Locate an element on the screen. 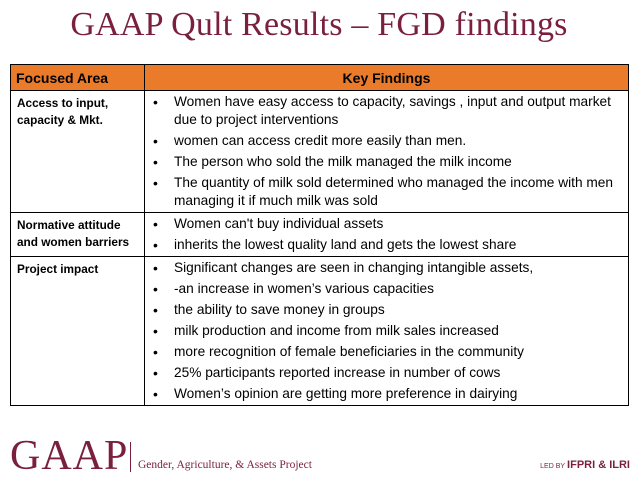 This screenshot has height=480, width=638. led-by-orgs: IFPRI & ILRI is located at coordinates (598, 465).